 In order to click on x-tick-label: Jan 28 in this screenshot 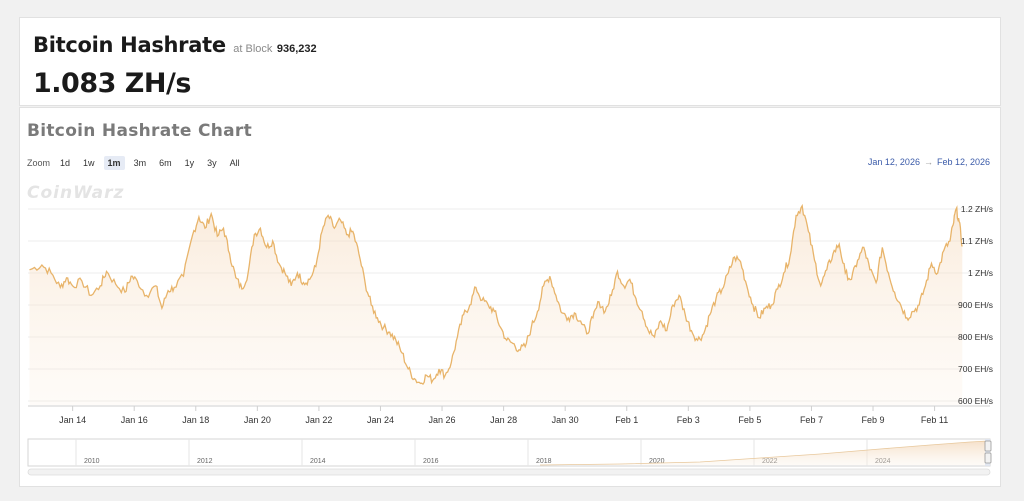, I will do `click(503, 420)`.